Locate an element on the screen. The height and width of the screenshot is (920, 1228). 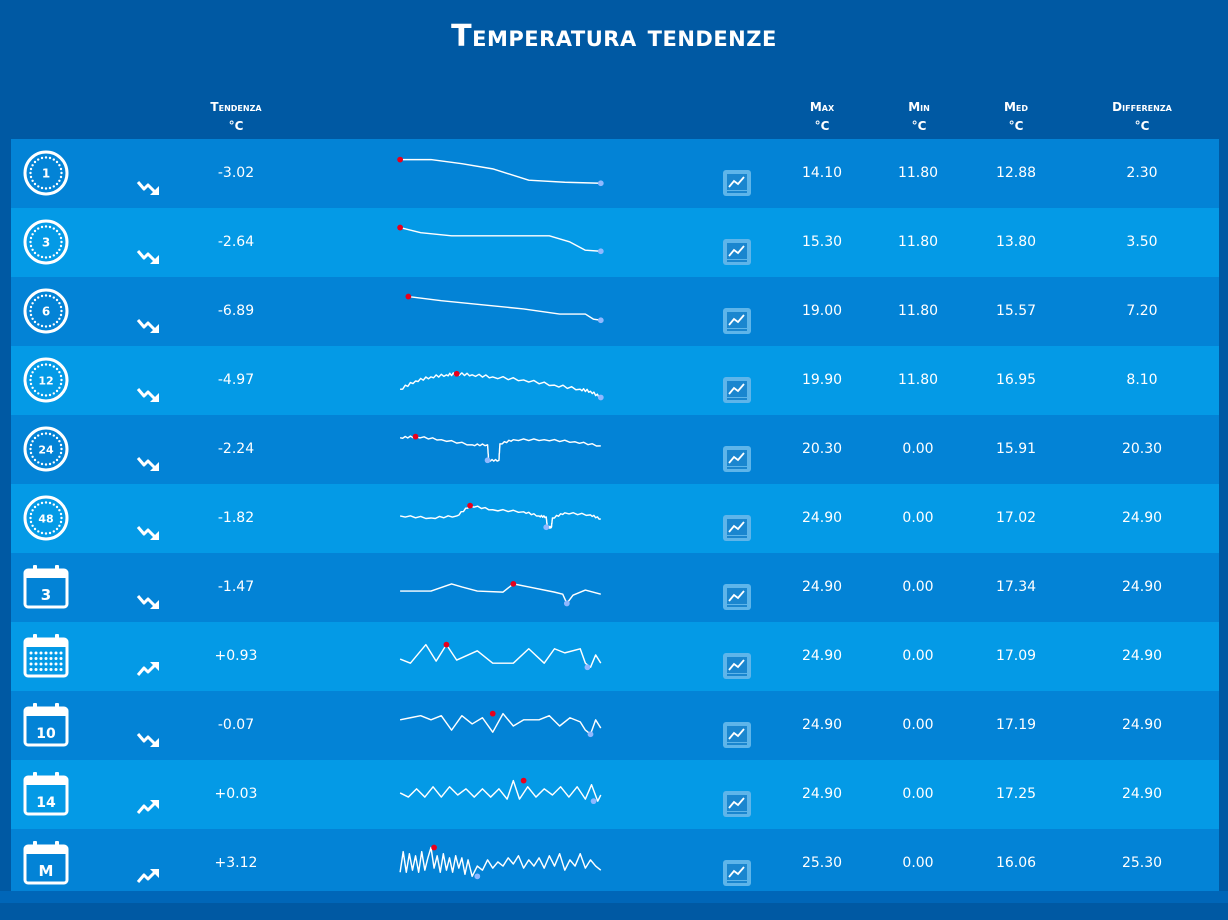
trend-value: -2.64 is located at coordinates (236, 242).